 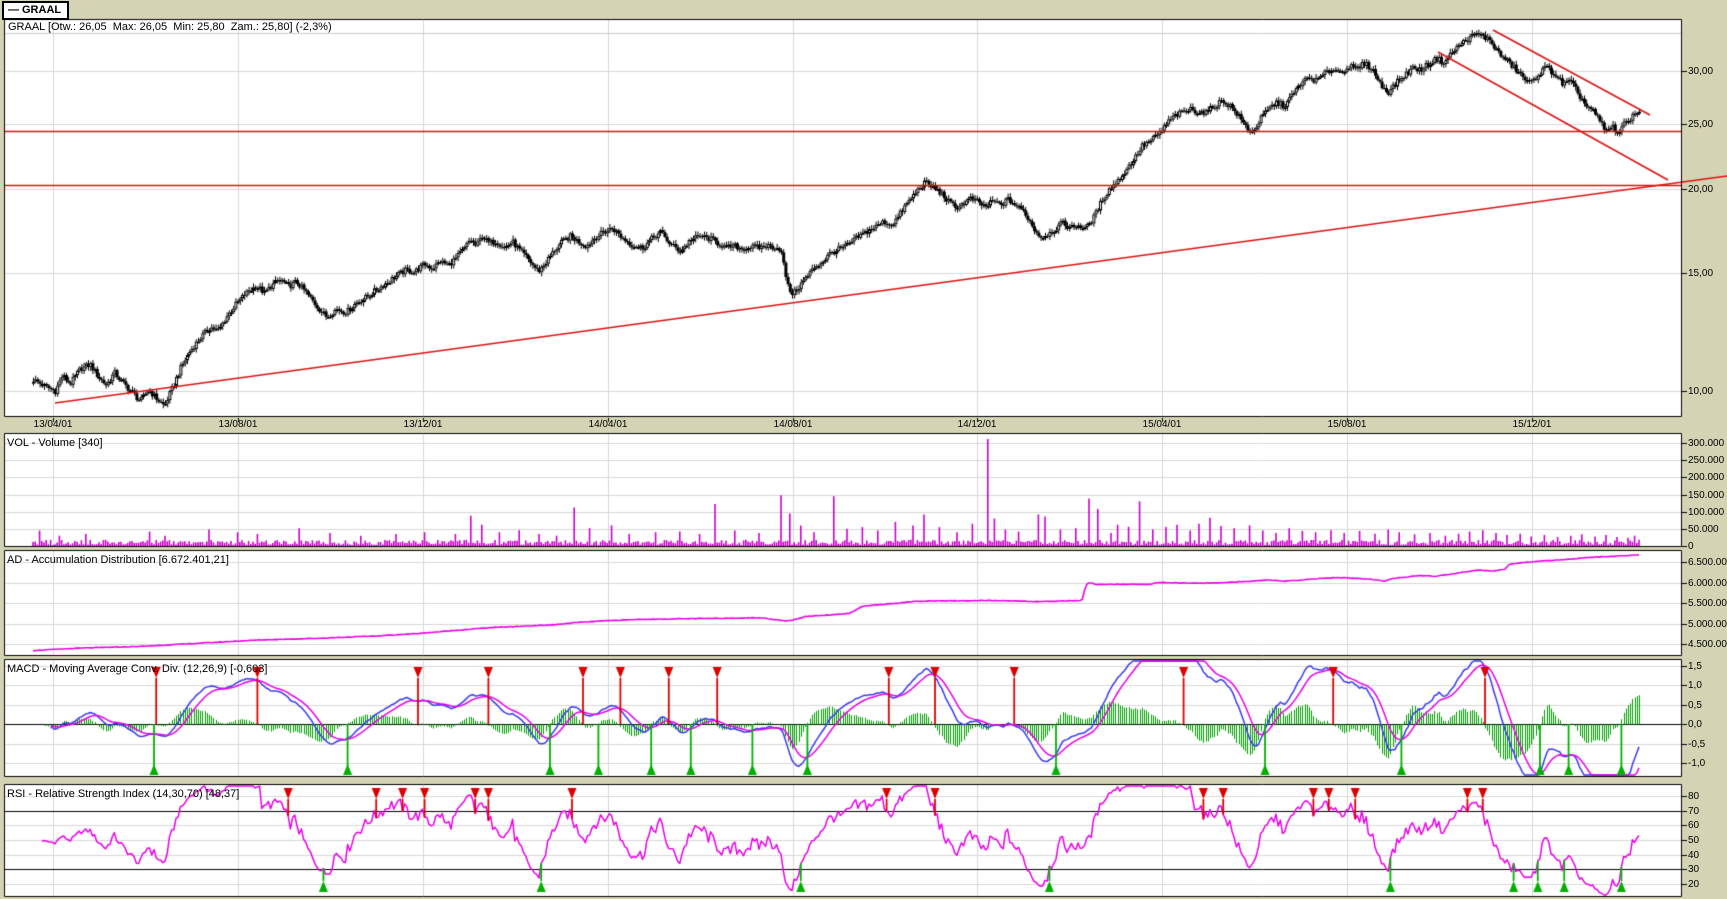 What do you see at coordinates (42, 10) in the screenshot?
I see `window-tab-label: GRAAL` at bounding box center [42, 10].